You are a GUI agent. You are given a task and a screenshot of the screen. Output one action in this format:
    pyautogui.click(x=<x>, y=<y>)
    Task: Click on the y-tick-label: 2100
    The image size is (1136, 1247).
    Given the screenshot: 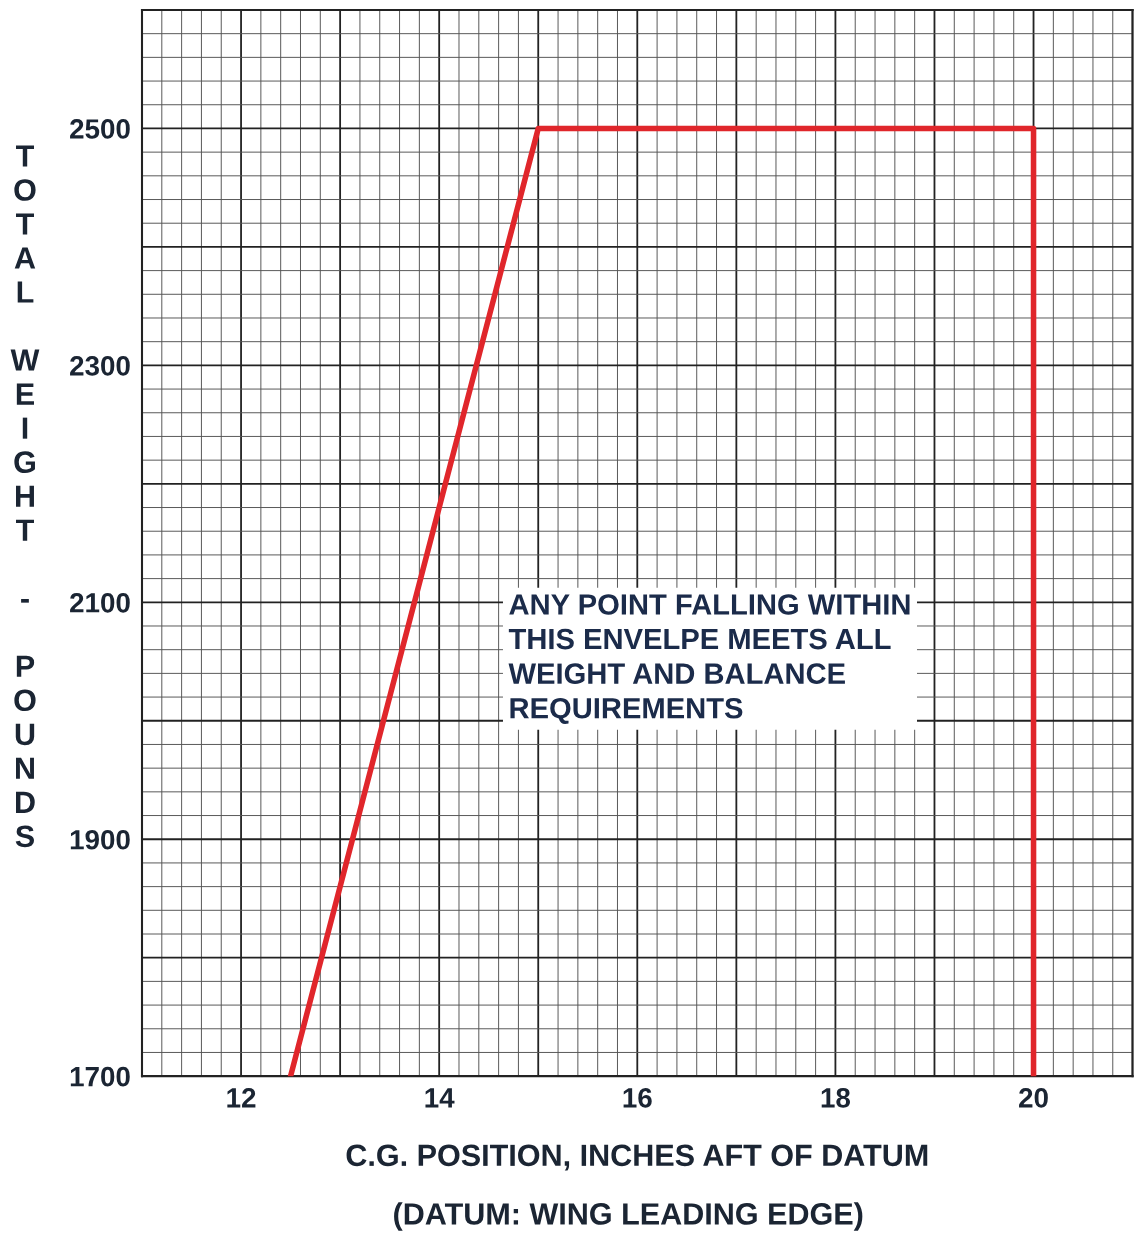 What is the action you would take?
    pyautogui.click(x=100, y=602)
    